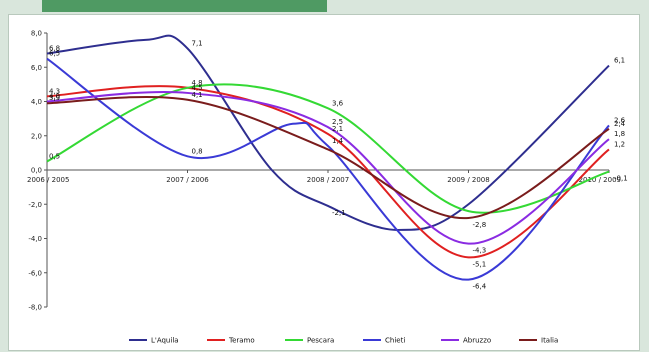 The width and height of the screenshot is (649, 352). What do you see at coordinates (600, 180) in the screenshot?
I see `x-tick-label: 2010 / 2009` at bounding box center [600, 180].